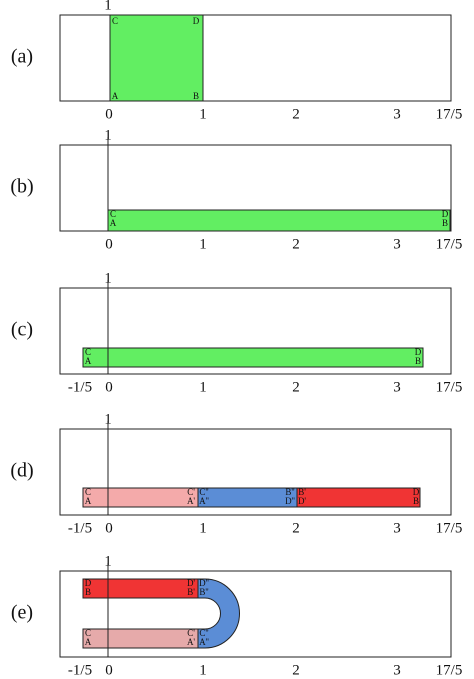  I want to click on panel-label: (e), so click(22, 613).